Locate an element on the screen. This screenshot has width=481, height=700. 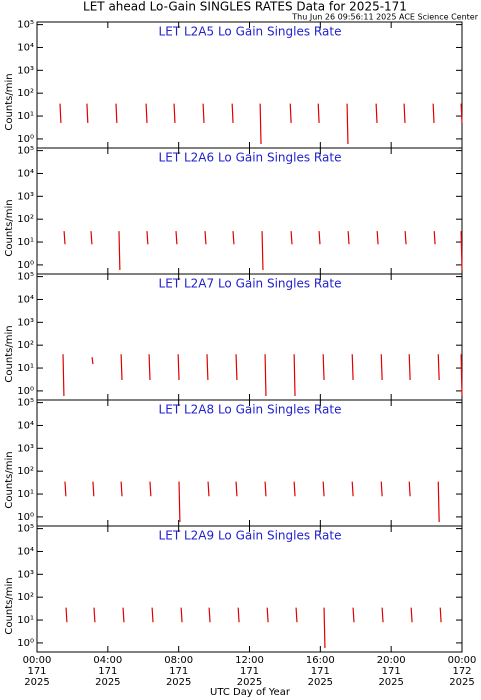
panel-title: LET L2A8 Lo Gain Singles Rate is located at coordinates (250, 410).